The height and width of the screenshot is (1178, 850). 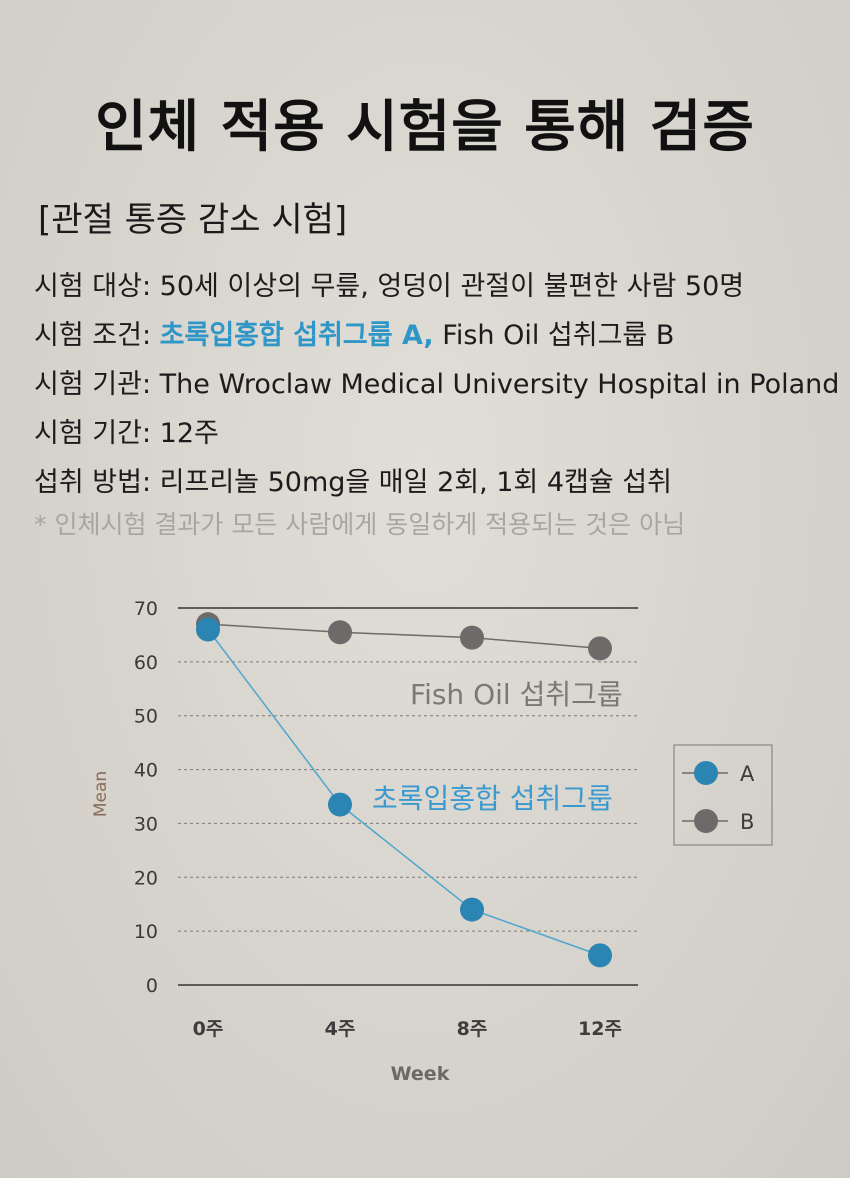 I want to click on legend-label-B: B, so click(x=747, y=822).